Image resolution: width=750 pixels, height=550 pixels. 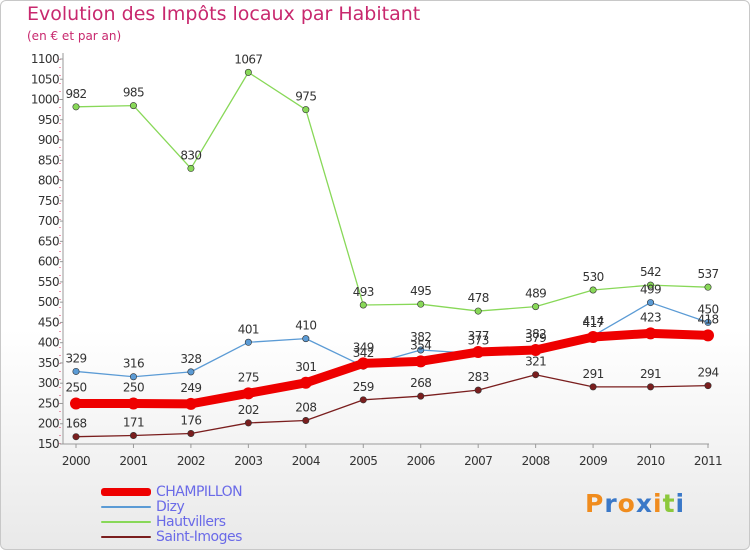 I want to click on legend-label: Hautvillers, so click(x=191, y=522).